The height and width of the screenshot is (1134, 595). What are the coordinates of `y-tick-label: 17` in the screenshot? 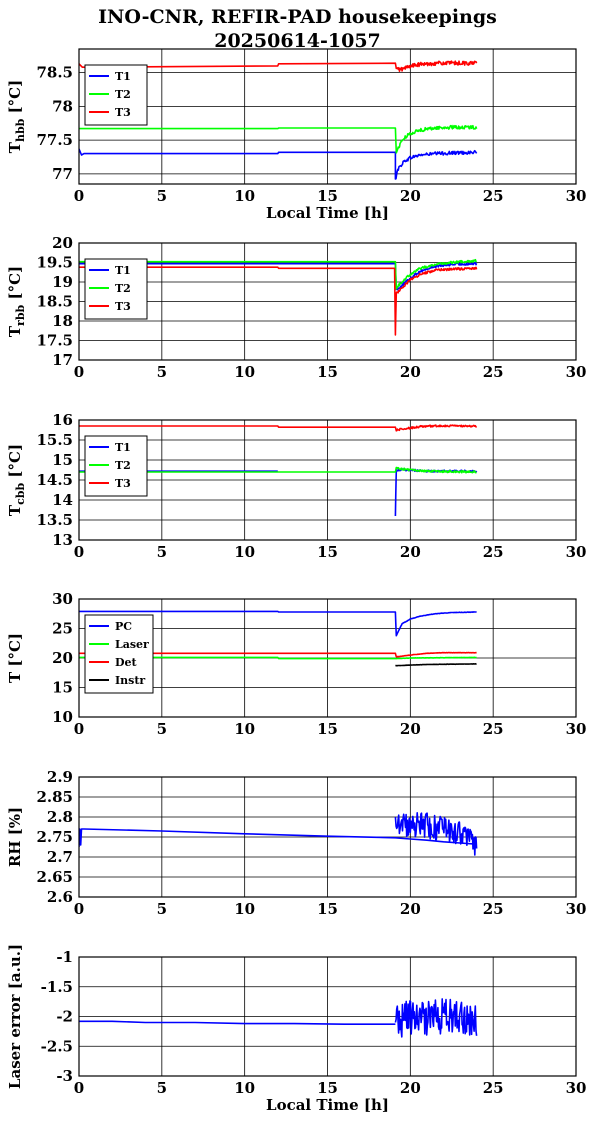 It's located at (62, 360).